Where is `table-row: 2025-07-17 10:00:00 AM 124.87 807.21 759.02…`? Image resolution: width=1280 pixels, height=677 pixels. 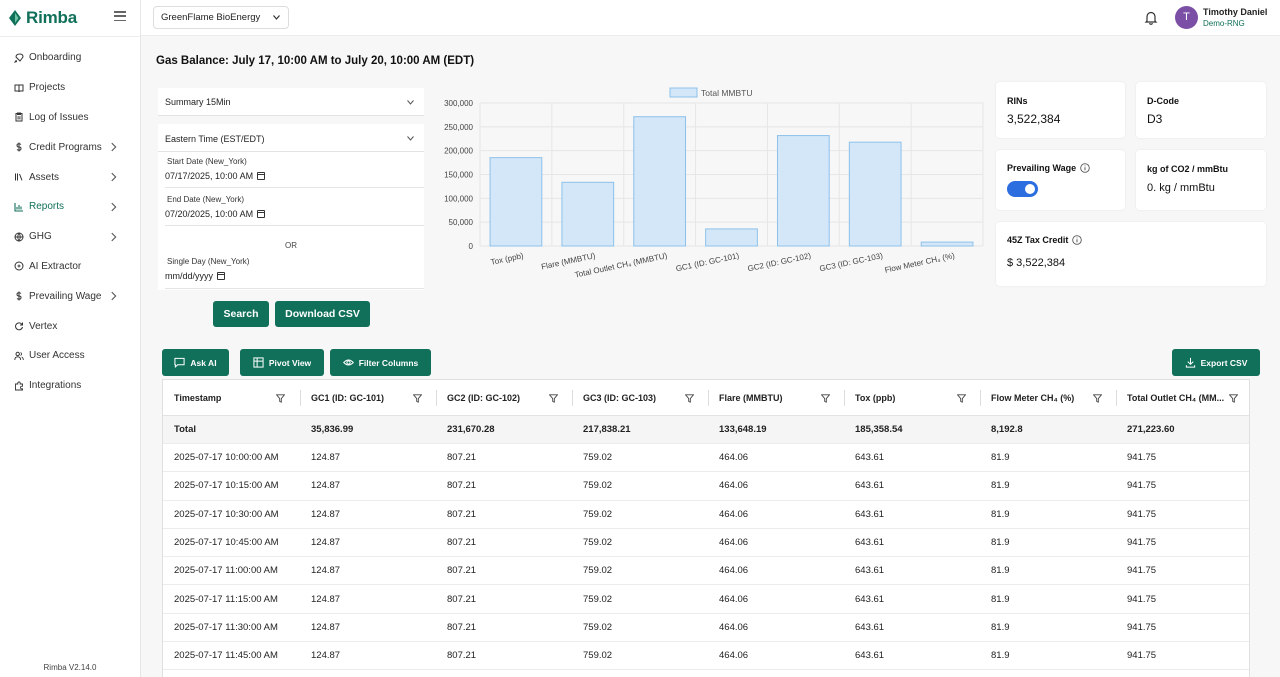 table-row: 2025-07-17 10:00:00 AM 124.87 807.21 759.02… is located at coordinates (706, 458).